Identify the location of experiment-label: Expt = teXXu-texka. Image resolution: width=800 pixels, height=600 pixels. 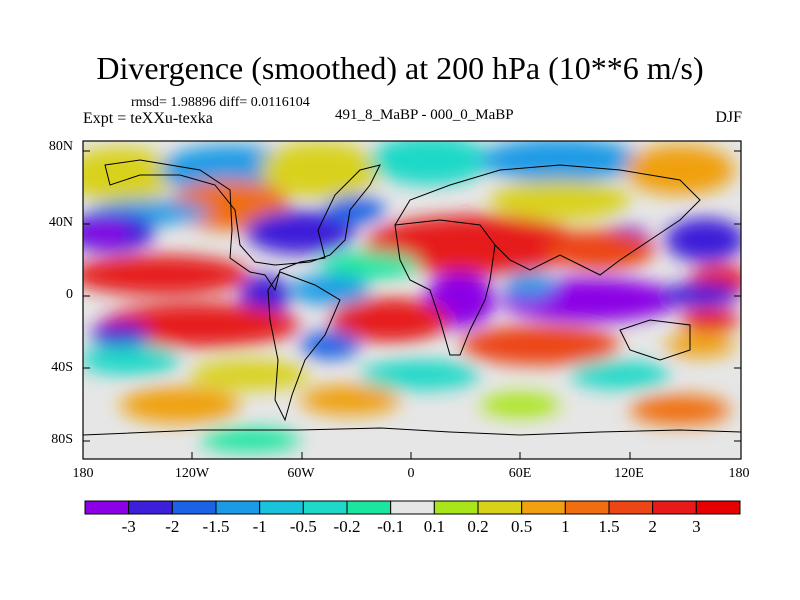
(148, 118).